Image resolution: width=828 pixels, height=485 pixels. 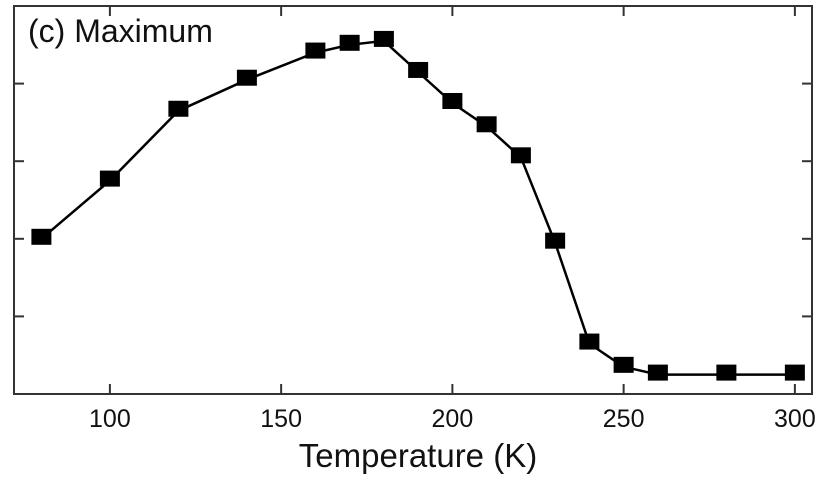 I want to click on x-tick-label-100: 100, so click(x=110, y=419).